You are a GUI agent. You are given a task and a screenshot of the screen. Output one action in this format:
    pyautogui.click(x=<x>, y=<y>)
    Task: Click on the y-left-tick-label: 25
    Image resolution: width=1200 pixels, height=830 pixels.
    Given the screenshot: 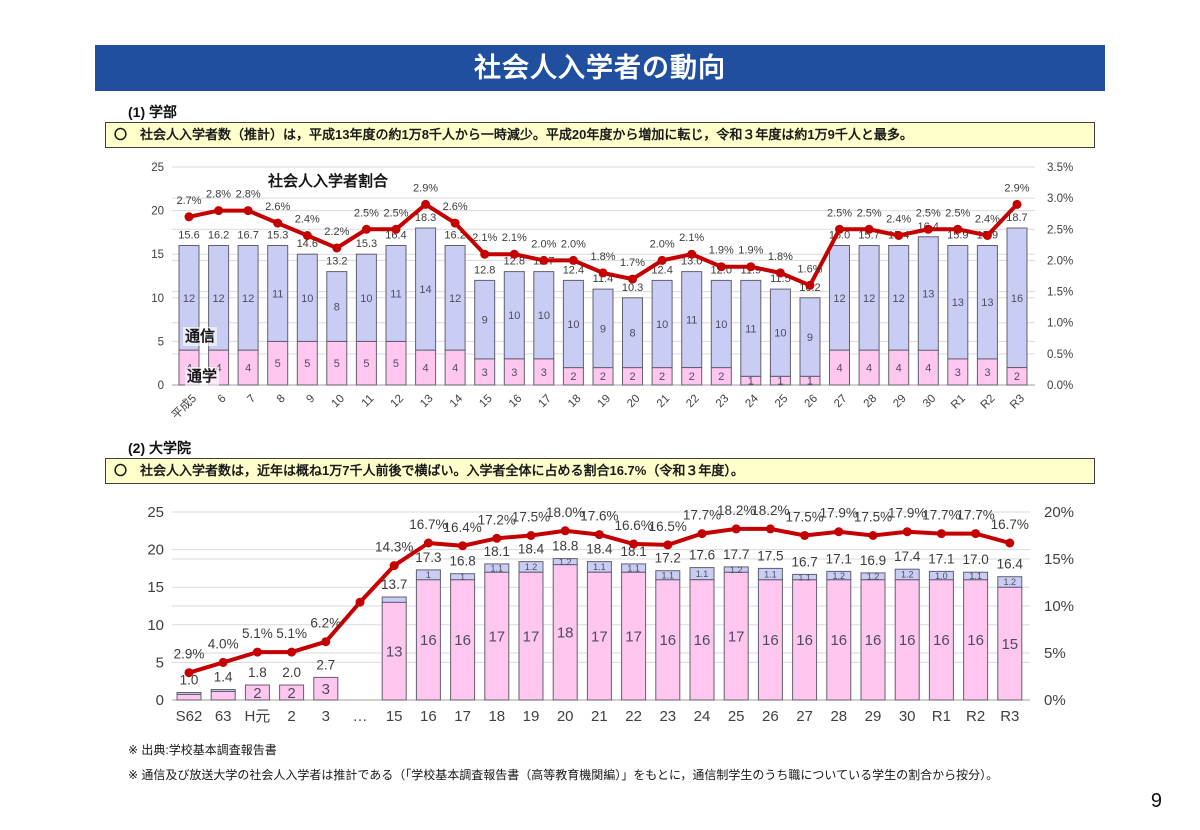 What is the action you would take?
    pyautogui.click(x=157, y=168)
    